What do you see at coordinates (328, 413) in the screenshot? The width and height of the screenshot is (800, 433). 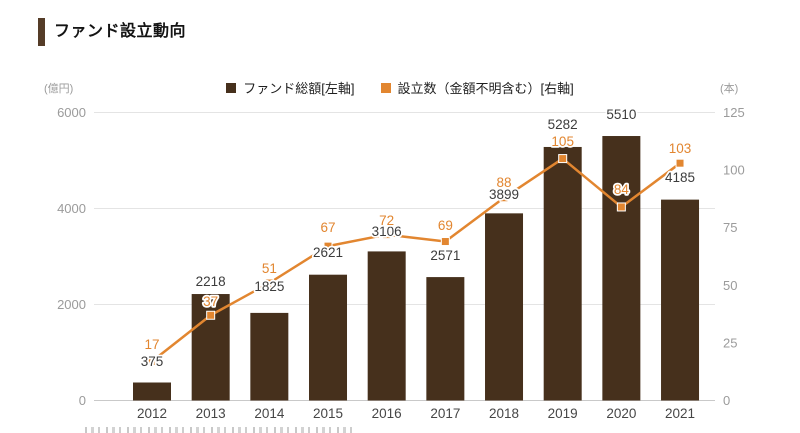 I see `x-axis-category-label: 2015` at bounding box center [328, 413].